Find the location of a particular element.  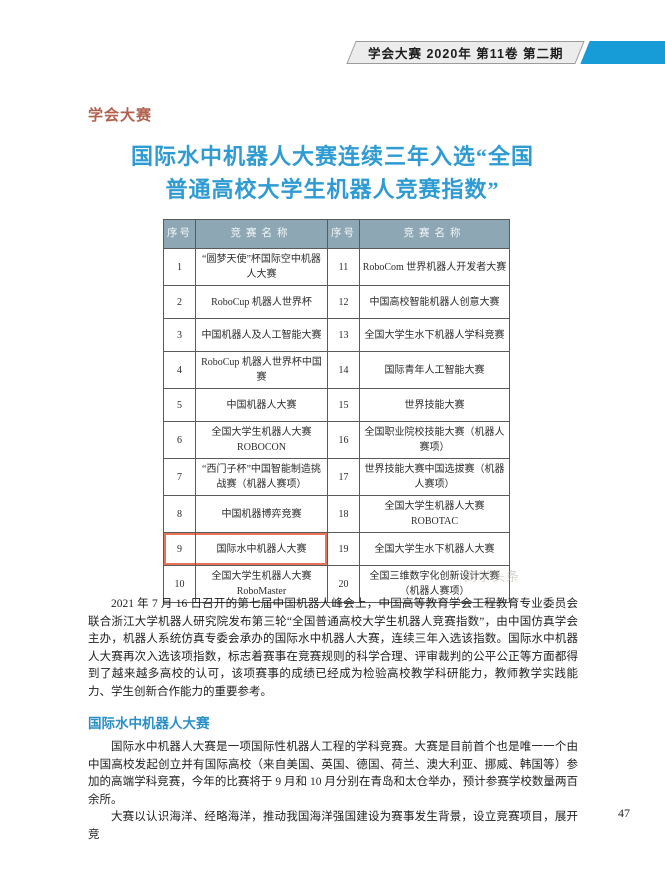

header-name-right: 竞赛名称 is located at coordinates (434, 234).